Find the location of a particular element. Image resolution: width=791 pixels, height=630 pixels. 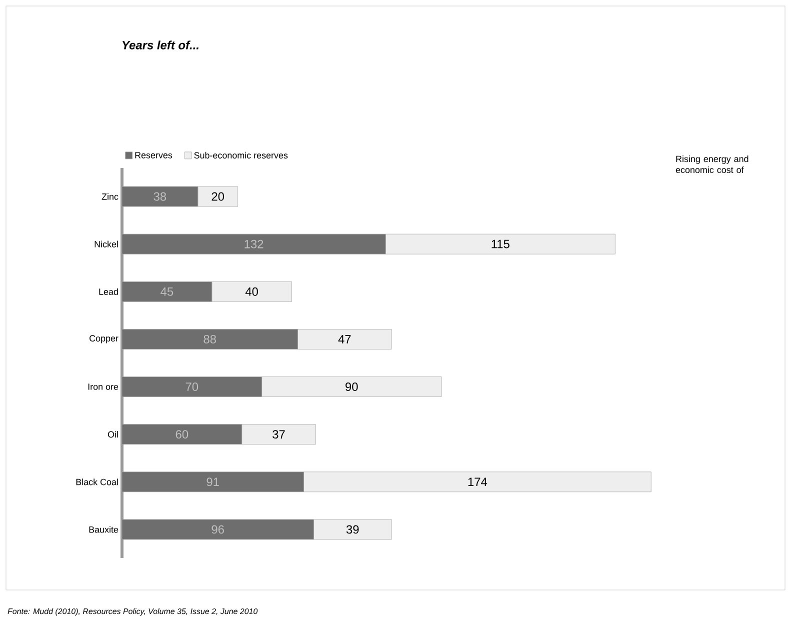

y-tick-label: Bauxite is located at coordinates (103, 529).